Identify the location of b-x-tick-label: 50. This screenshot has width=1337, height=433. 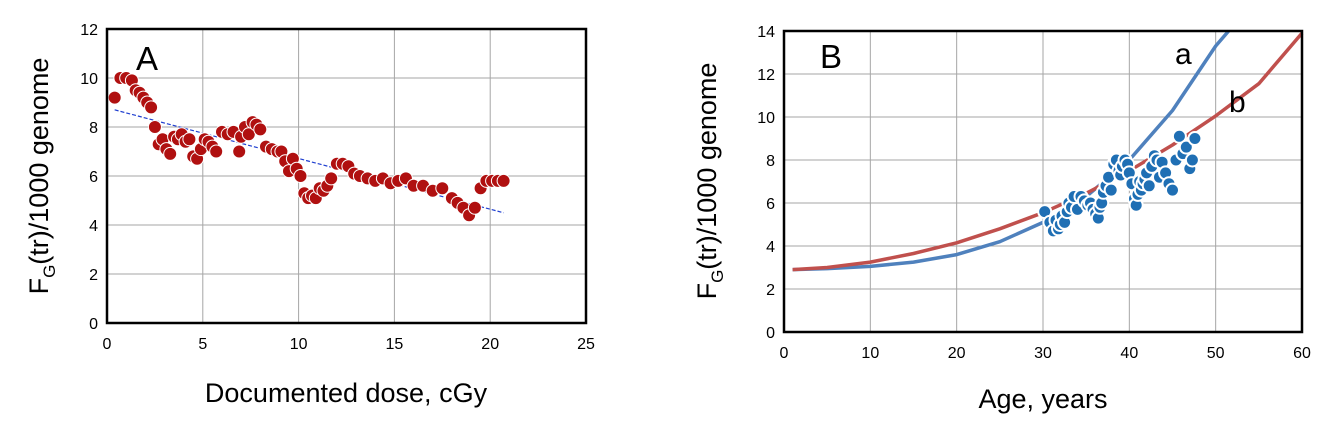
(1216, 353).